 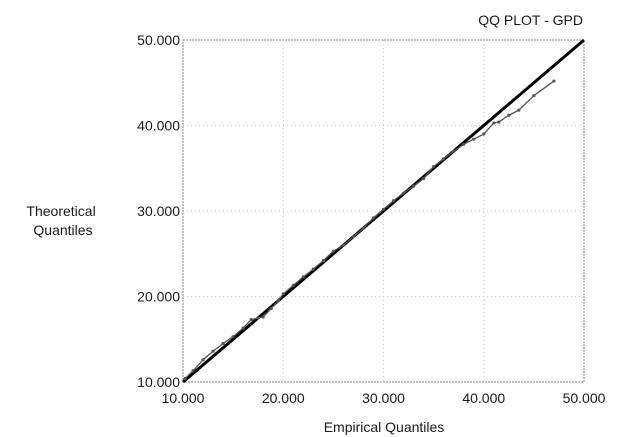 I want to click on x-tick-label: 10.000, so click(x=183, y=398).